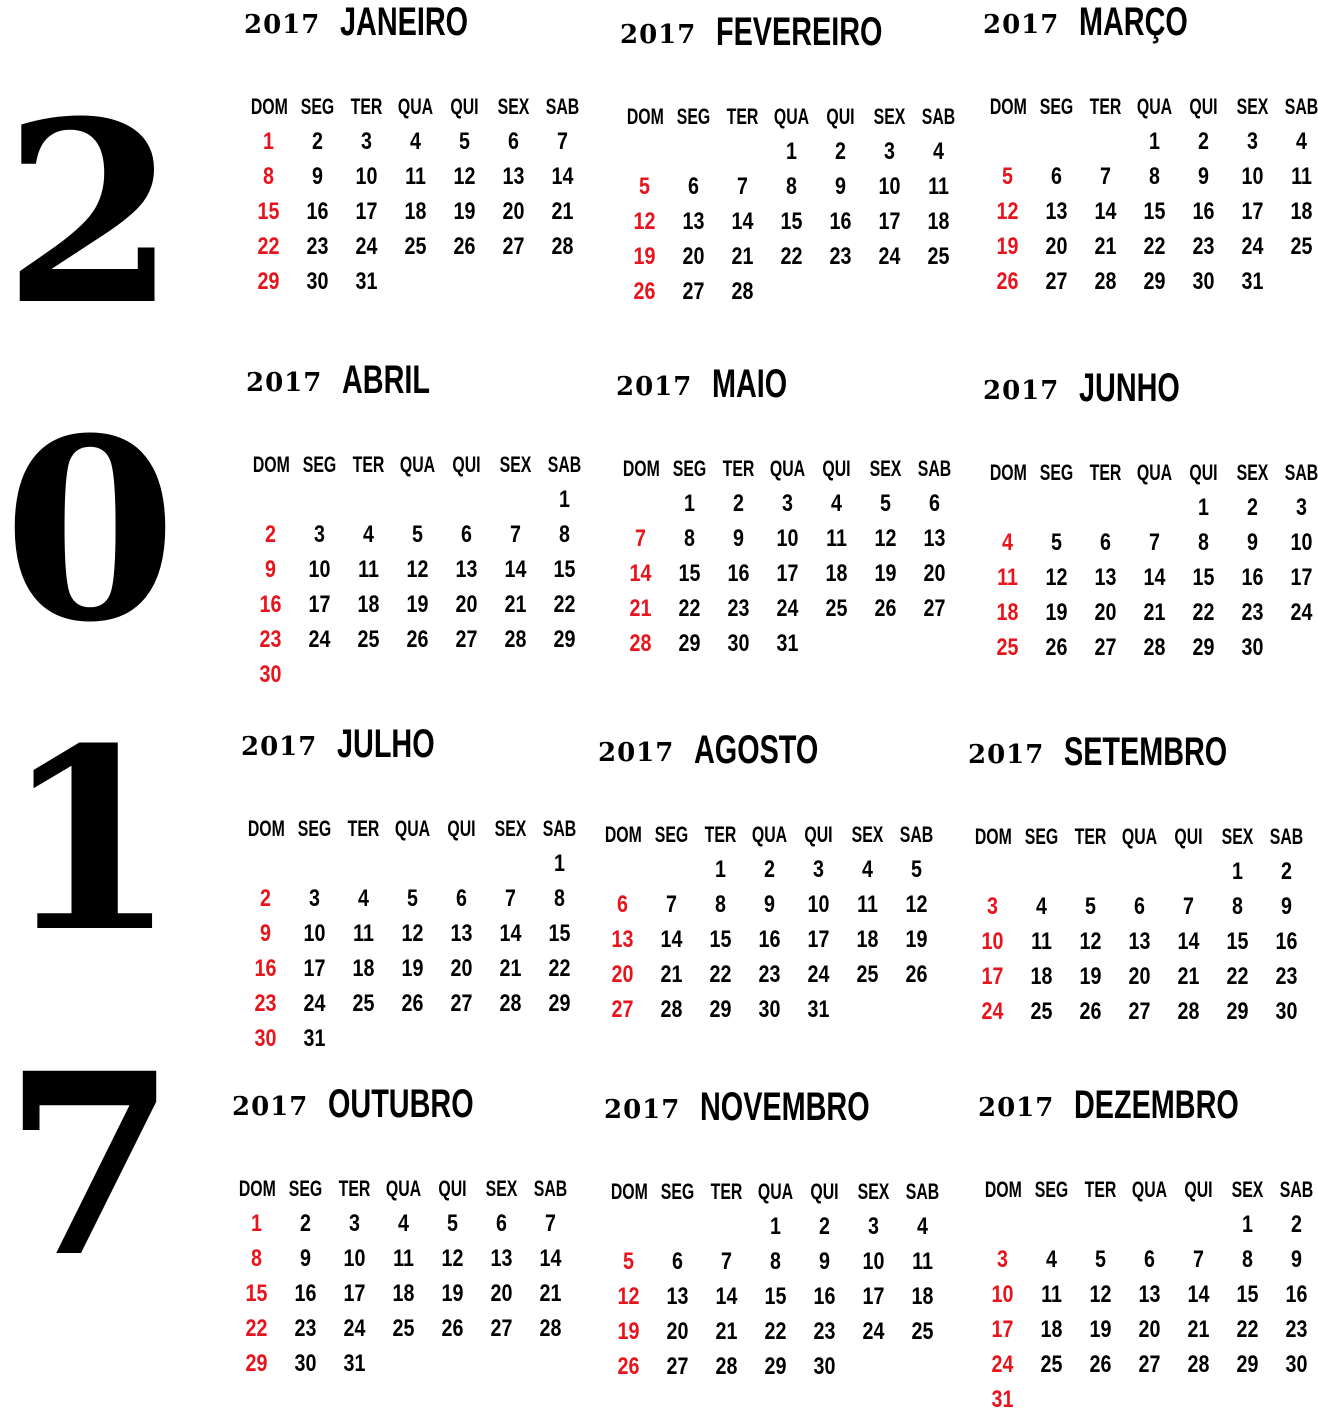 The height and width of the screenshot is (1417, 1318). I want to click on month-name: MARÇO, so click(1133, 22).